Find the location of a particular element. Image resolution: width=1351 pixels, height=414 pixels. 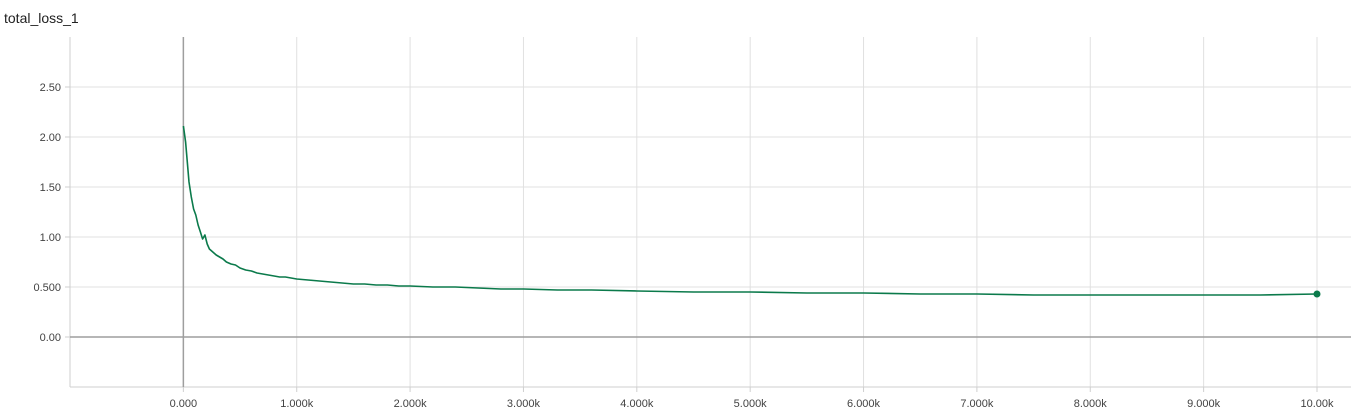

x-tick-label: 10.00k is located at coordinates (1317, 404).